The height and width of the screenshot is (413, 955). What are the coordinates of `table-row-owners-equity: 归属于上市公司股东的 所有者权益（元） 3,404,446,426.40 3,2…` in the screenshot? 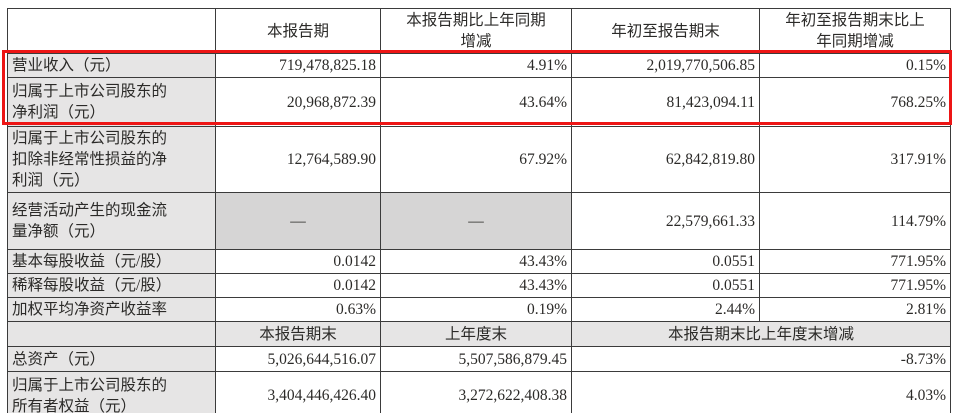 It's located at (479, 392).